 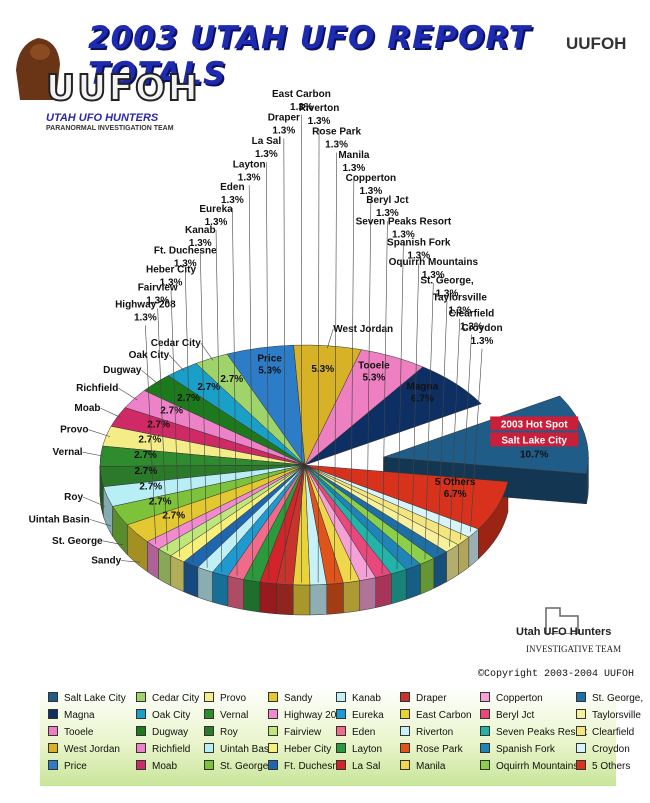 What do you see at coordinates (322, 369) in the screenshot?
I see `pct-label-west-jordan: 5.3%` at bounding box center [322, 369].